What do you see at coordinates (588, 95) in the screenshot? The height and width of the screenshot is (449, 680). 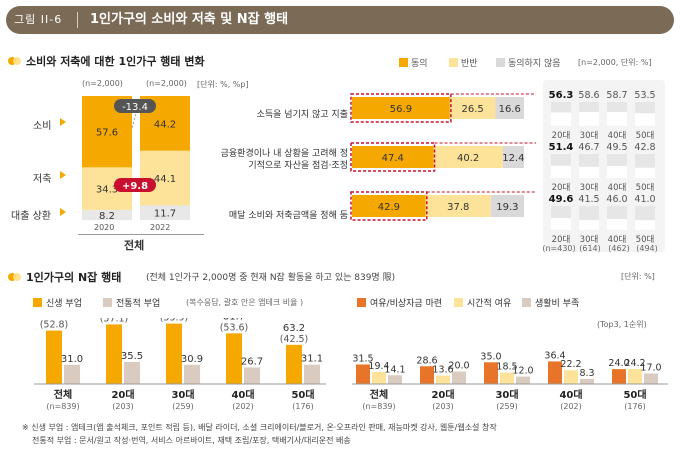 I see `age-value: 58.6` at bounding box center [588, 95].